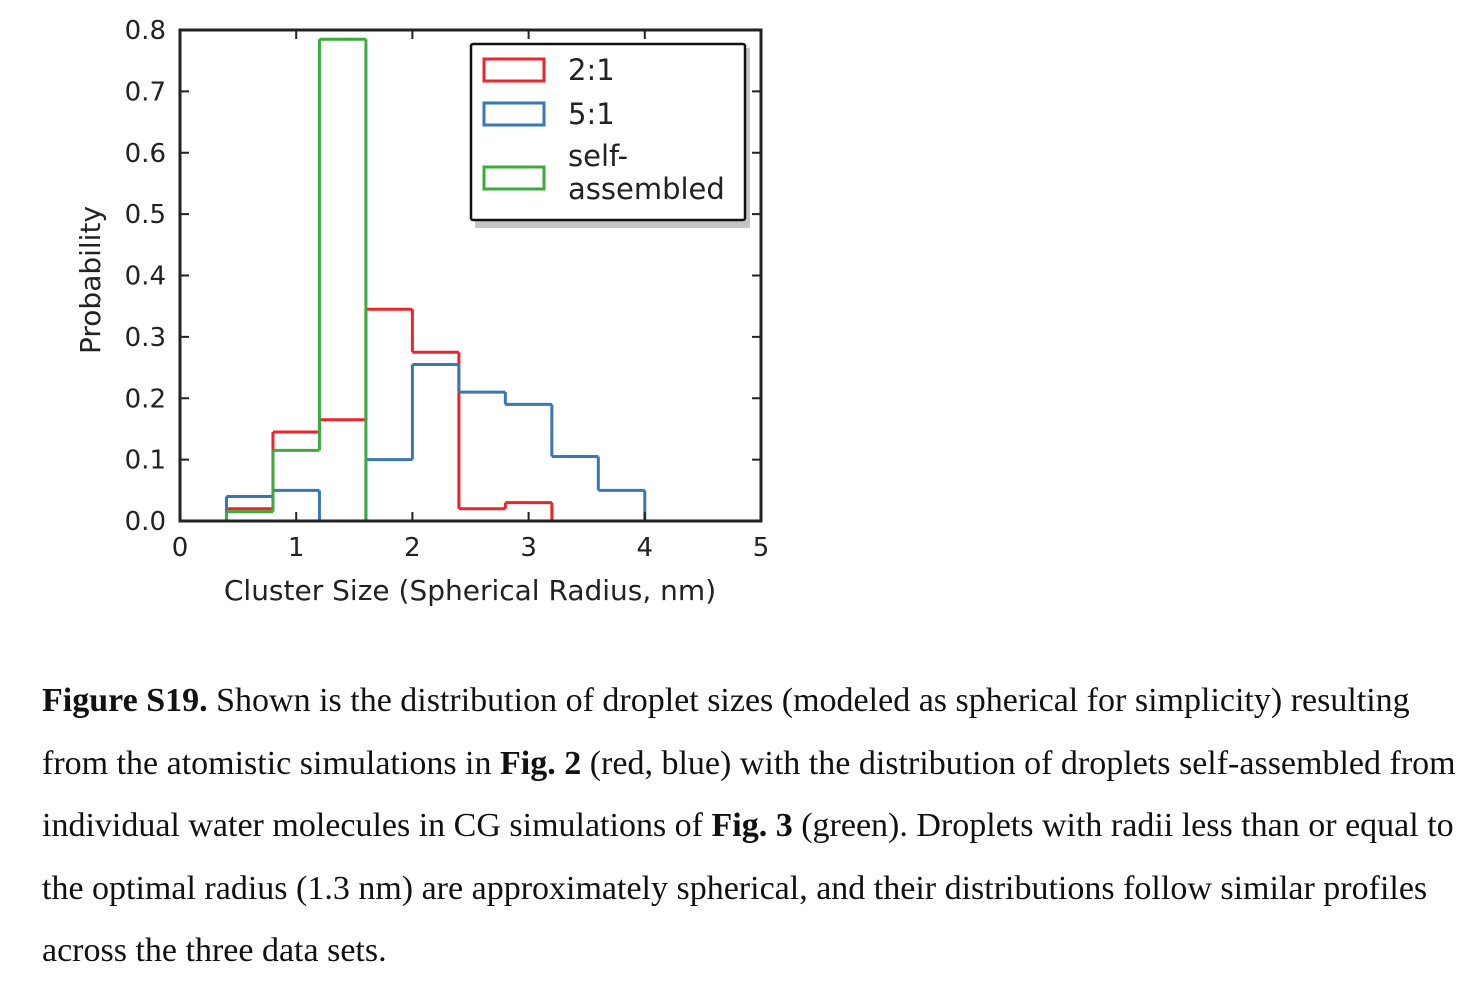 Image resolution: width=1481 pixels, height=994 pixels. What do you see at coordinates (470, 590) in the screenshot?
I see `x-axis-label: Cluster Size (Spherical Radius, nm)` at bounding box center [470, 590].